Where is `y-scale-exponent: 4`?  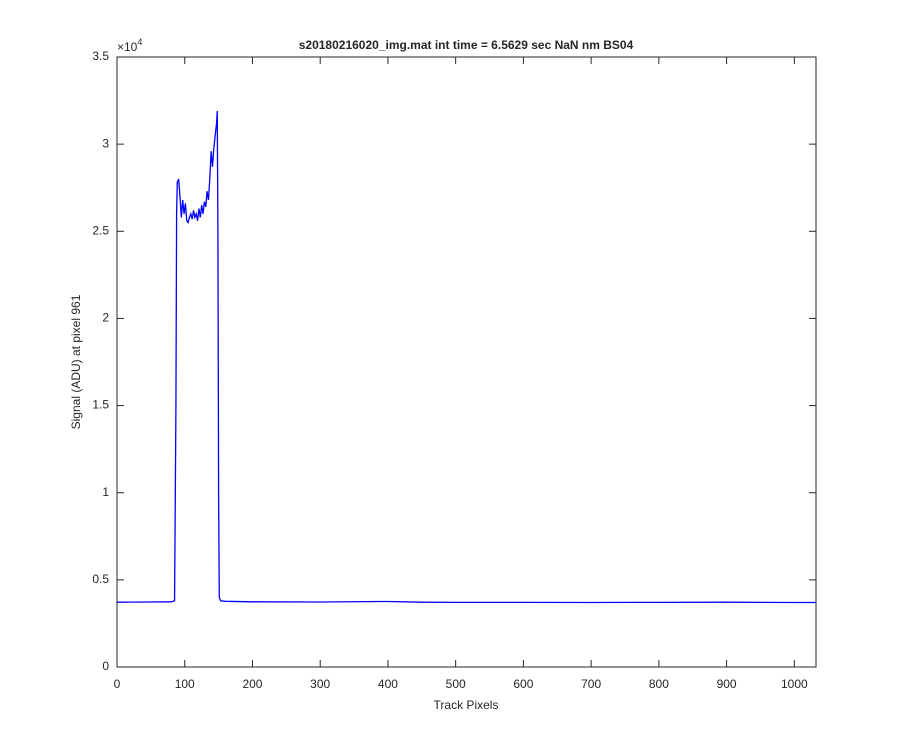
y-scale-exponent: 4 is located at coordinates (139, 42).